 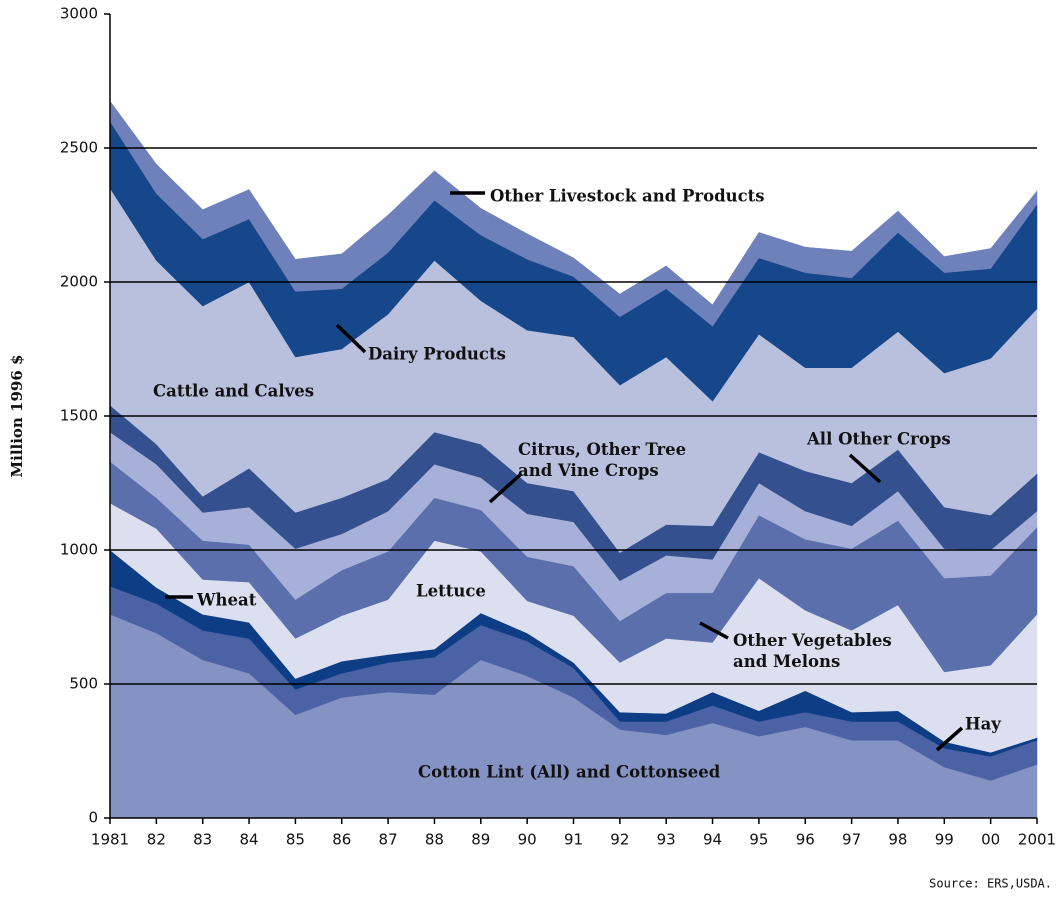 I want to click on x-tick-label: 84, so click(x=249, y=840).